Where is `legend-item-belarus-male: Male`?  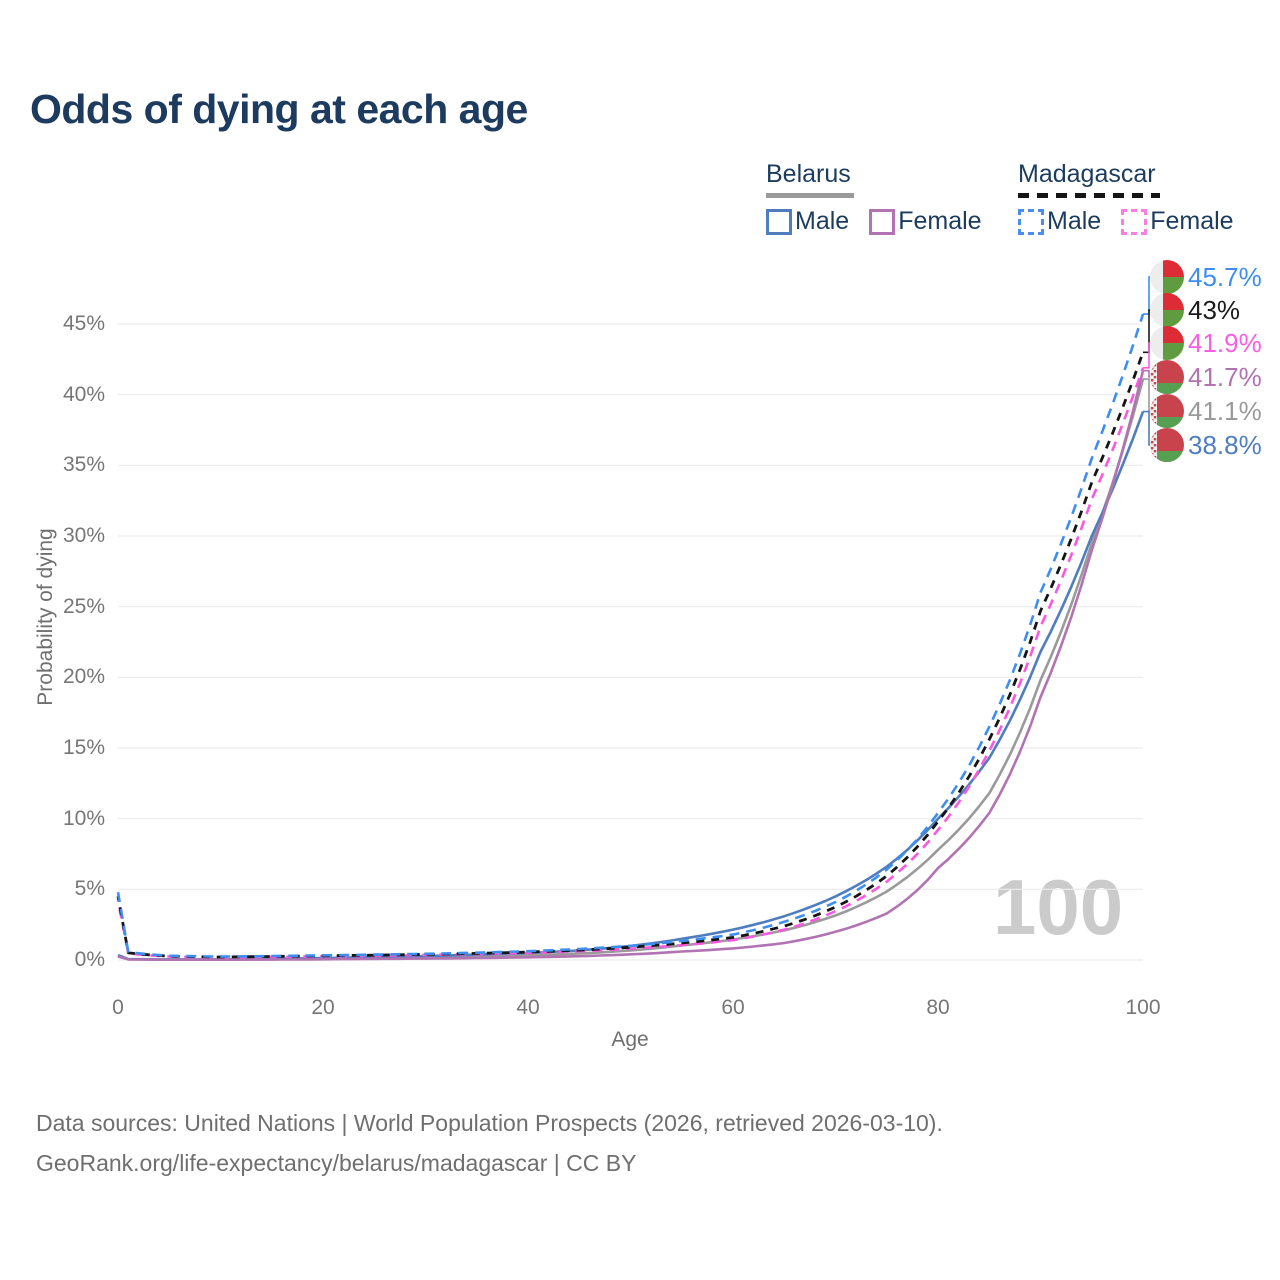 legend-item-belarus-male: Male is located at coordinates (807, 221).